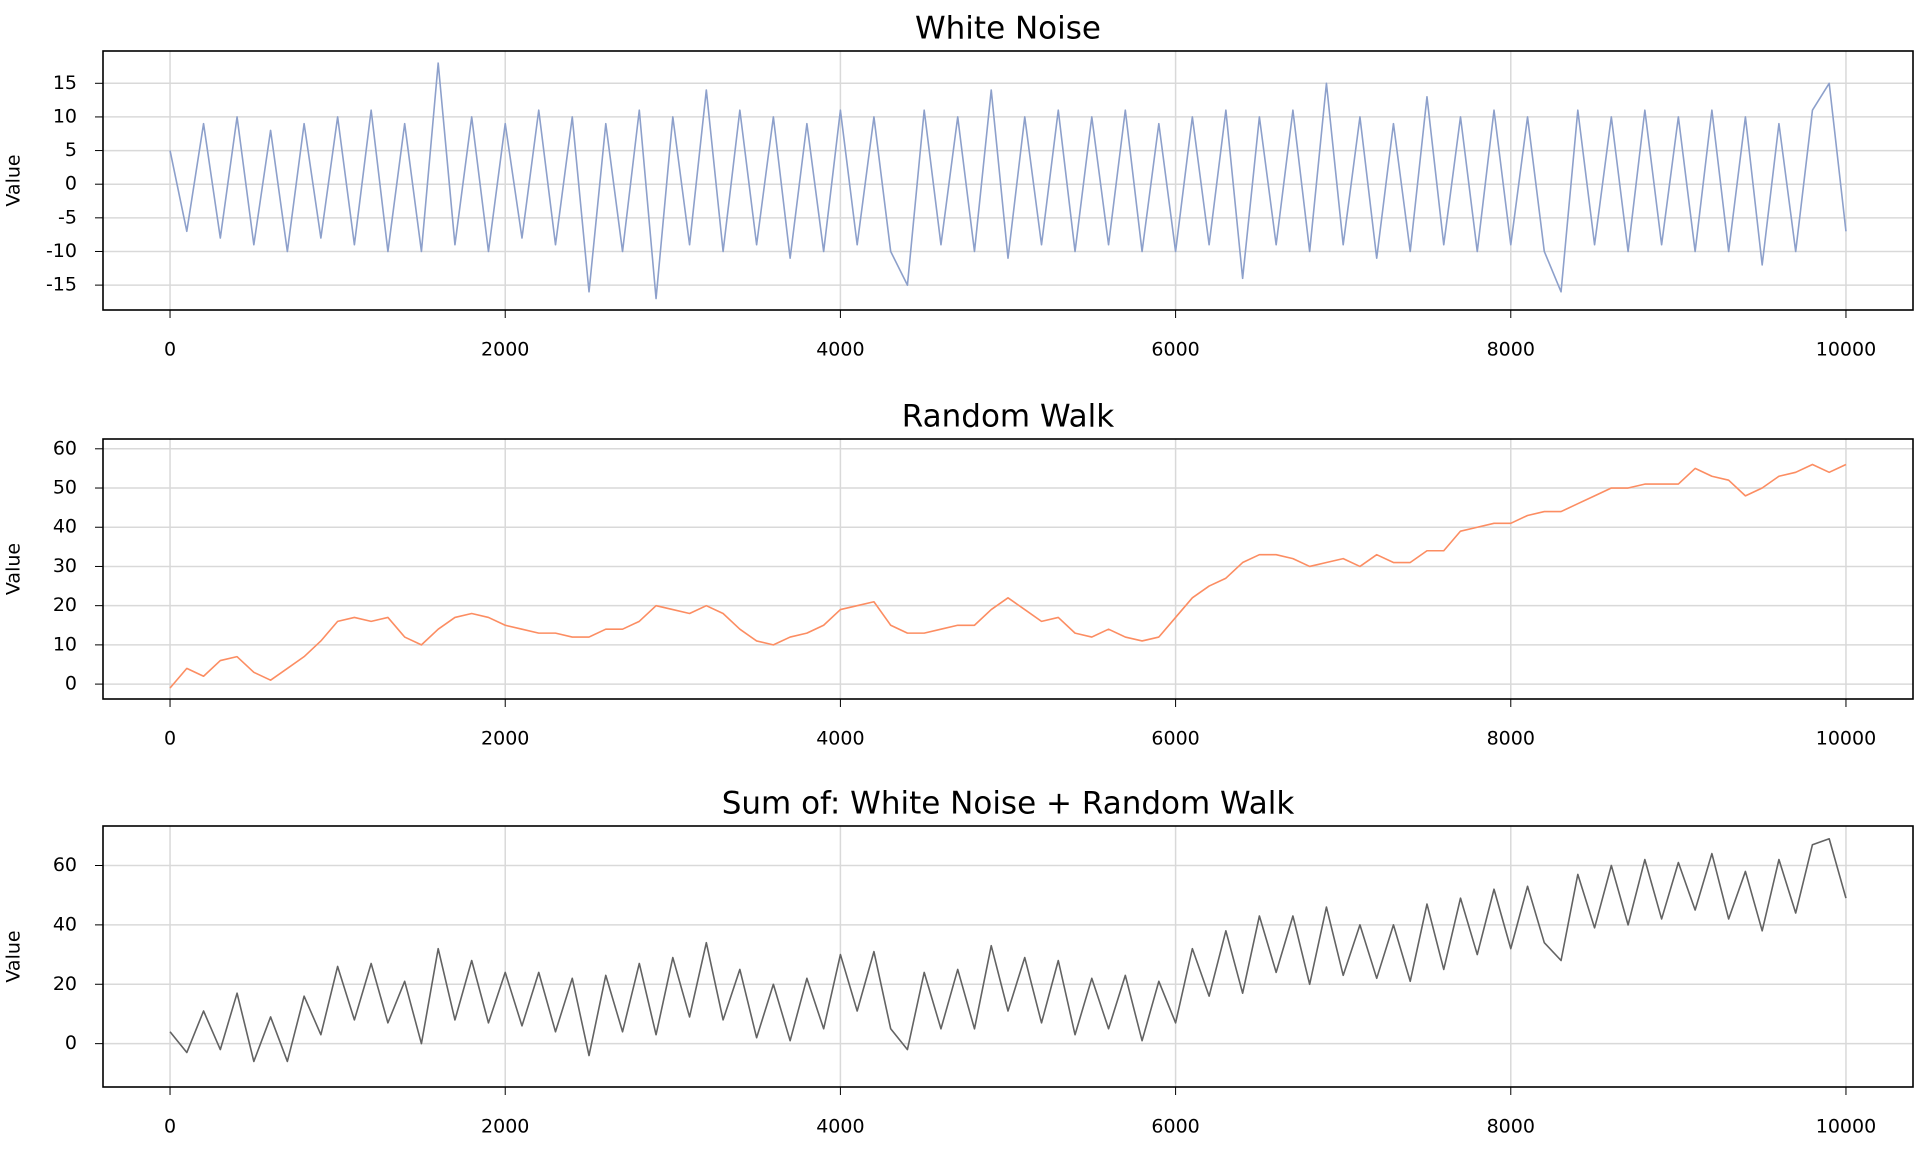 This screenshot has width=1920, height=1152. I want to click on y-tick-label: 30, so click(65, 566).